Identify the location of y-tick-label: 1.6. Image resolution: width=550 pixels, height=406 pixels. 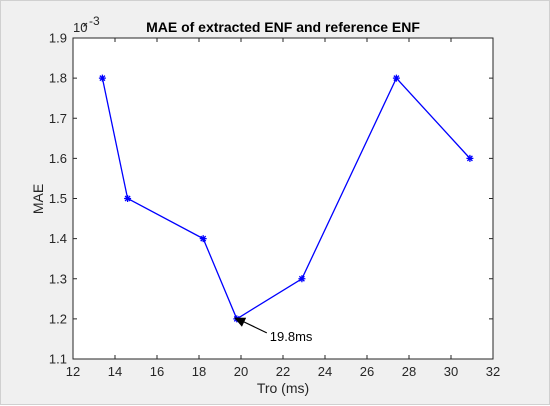
(58, 158).